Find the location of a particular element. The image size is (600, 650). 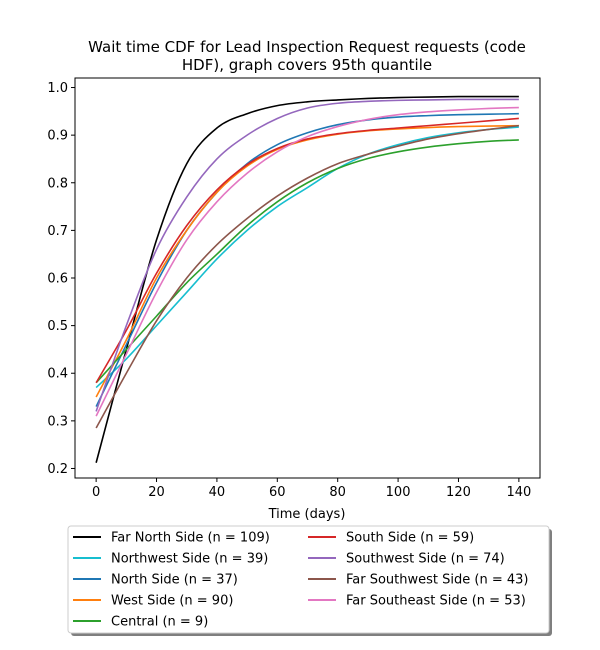

x-tick-label-2: 40 is located at coordinates (217, 492).